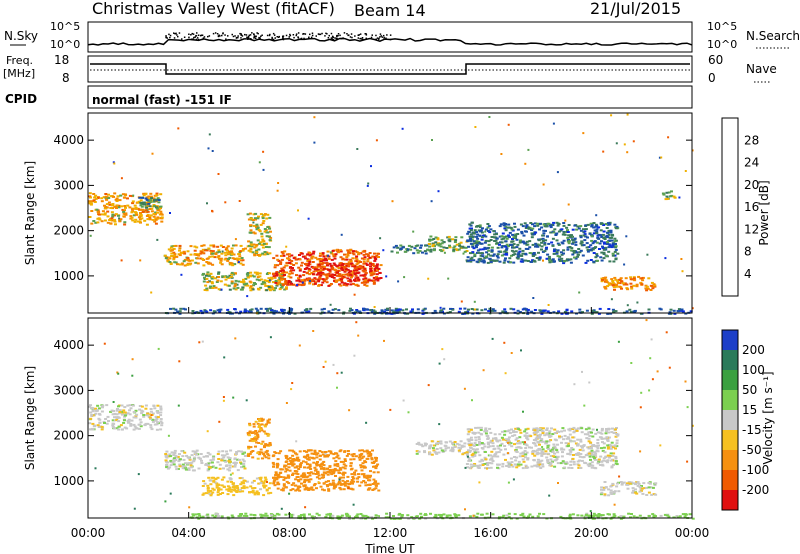 Image resolution: width=800 pixels, height=554 pixels. Describe the element at coordinates (712, 78) in the screenshot. I see `nave-tick-0: 0` at that location.